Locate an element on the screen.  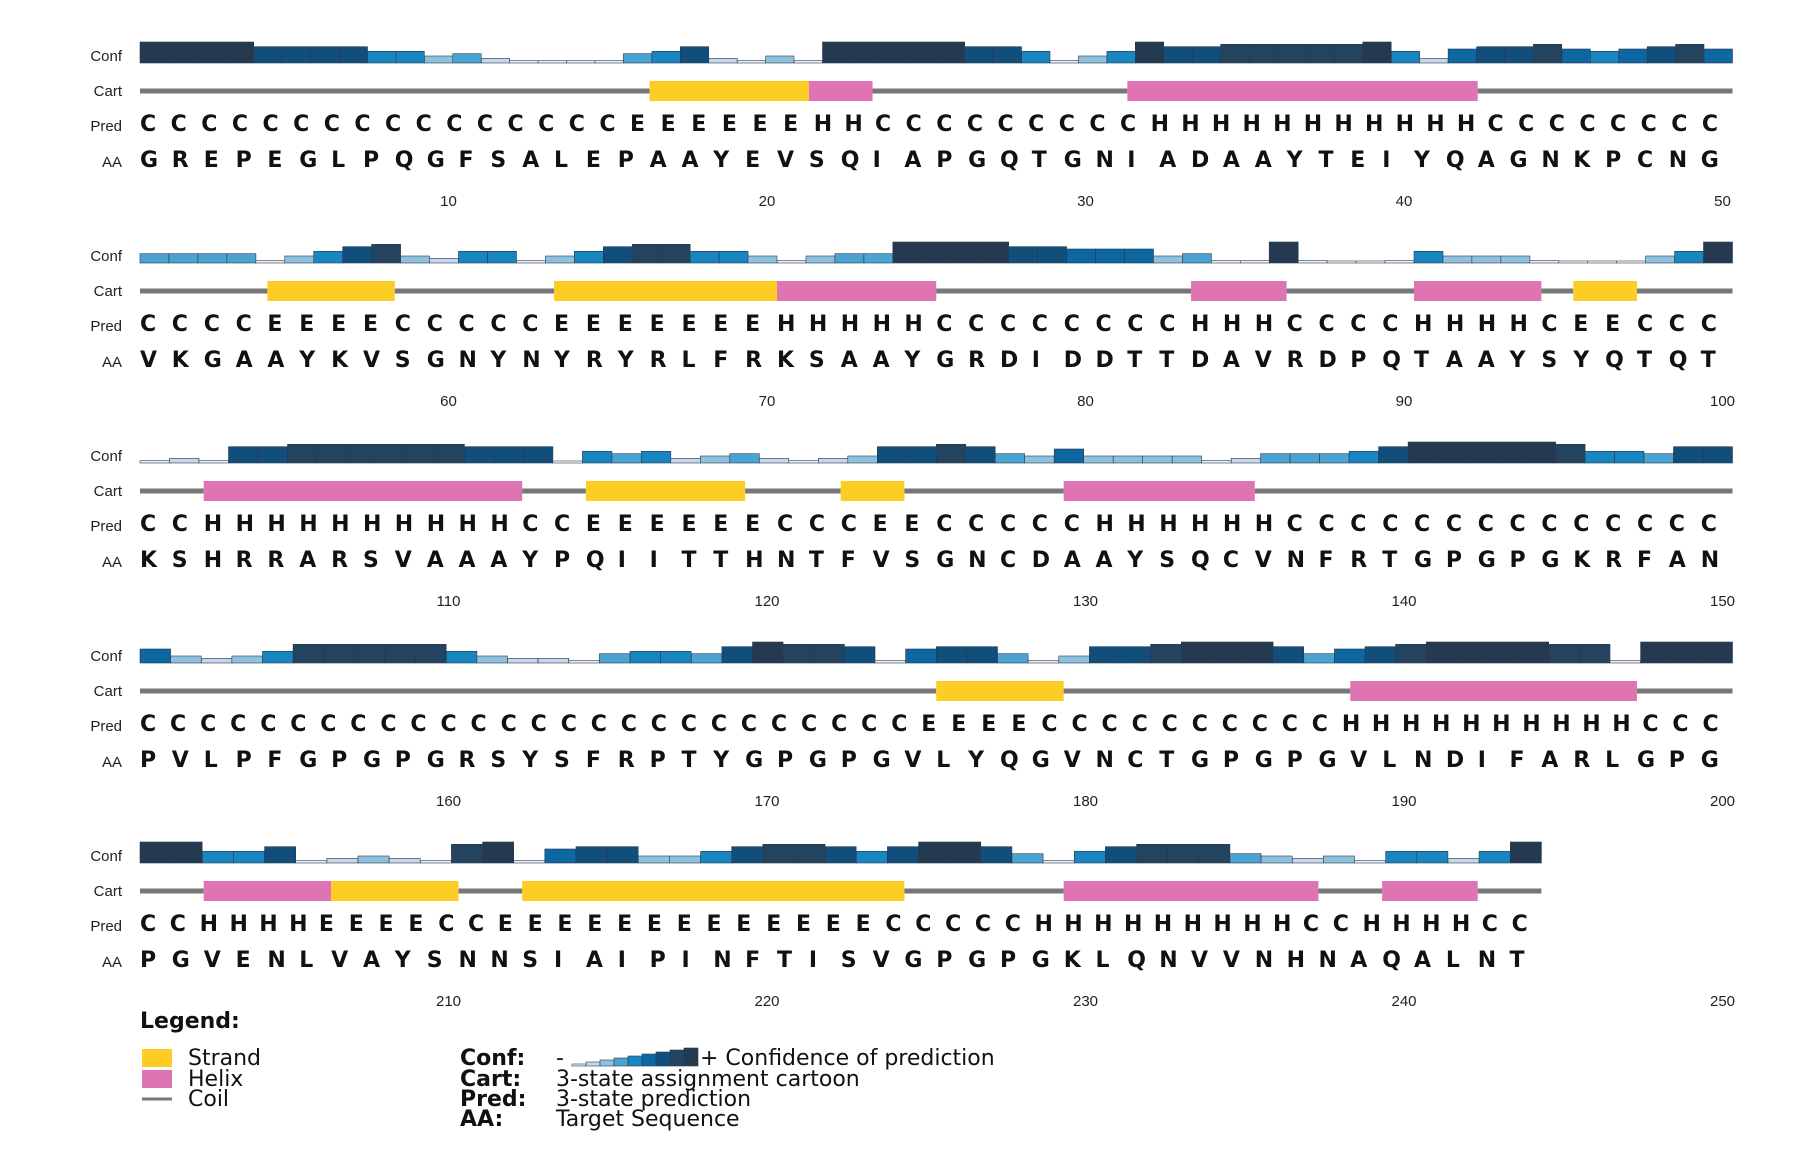
aa-char: R is located at coordinates (594, 360).